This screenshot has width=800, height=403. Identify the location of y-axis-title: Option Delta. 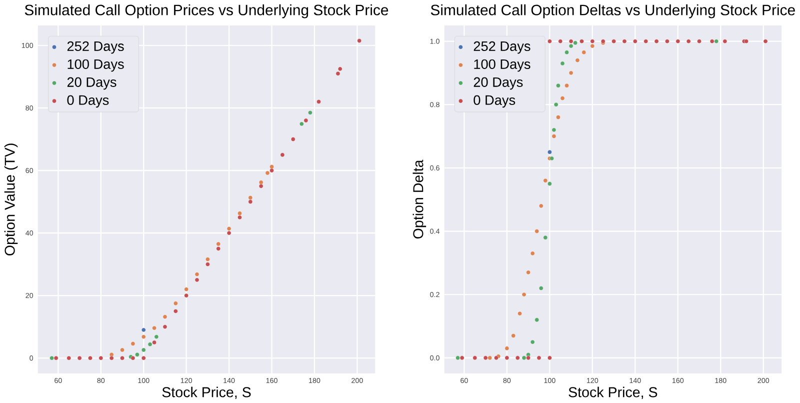
(419, 199).